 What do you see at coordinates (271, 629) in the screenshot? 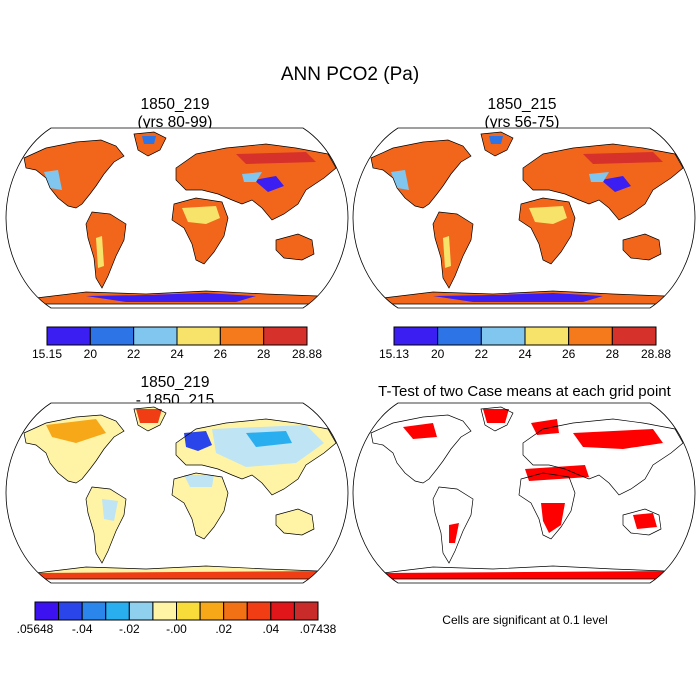
I see `colorbar-tick-label: .04` at bounding box center [271, 629].